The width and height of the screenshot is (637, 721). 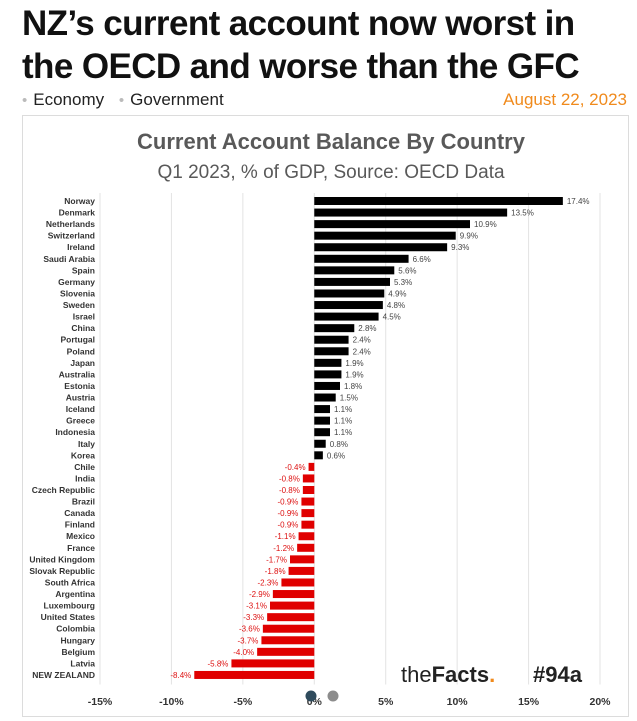 I want to click on category-label: Canada, so click(x=79, y=513).